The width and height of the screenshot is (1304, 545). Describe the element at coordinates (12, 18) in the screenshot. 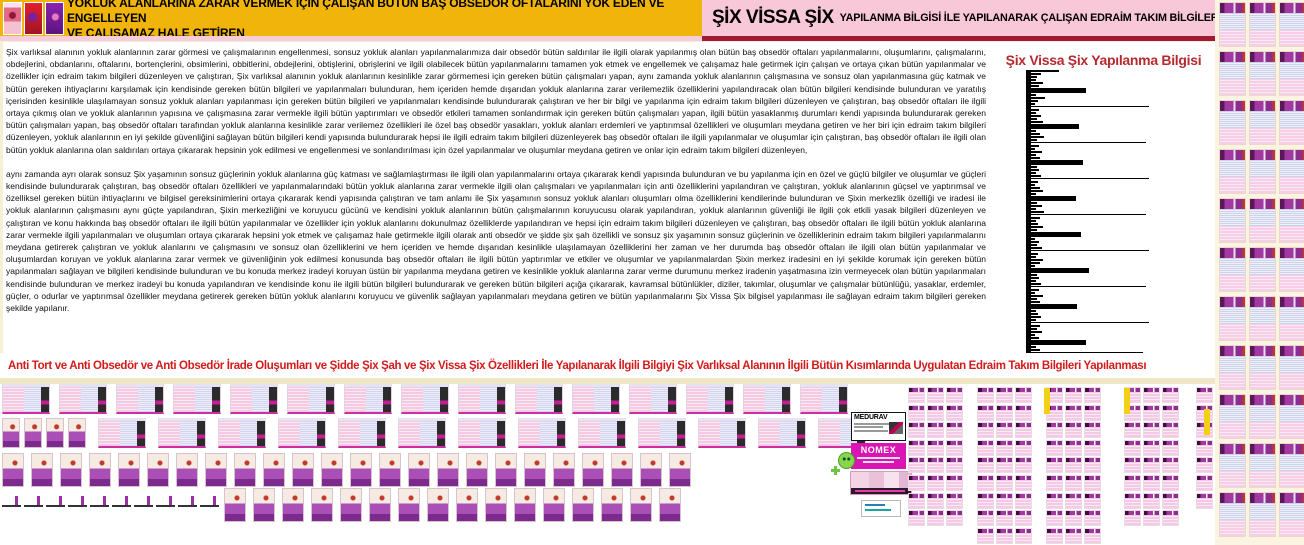

I see `figure-image-thumbnail` at that location.